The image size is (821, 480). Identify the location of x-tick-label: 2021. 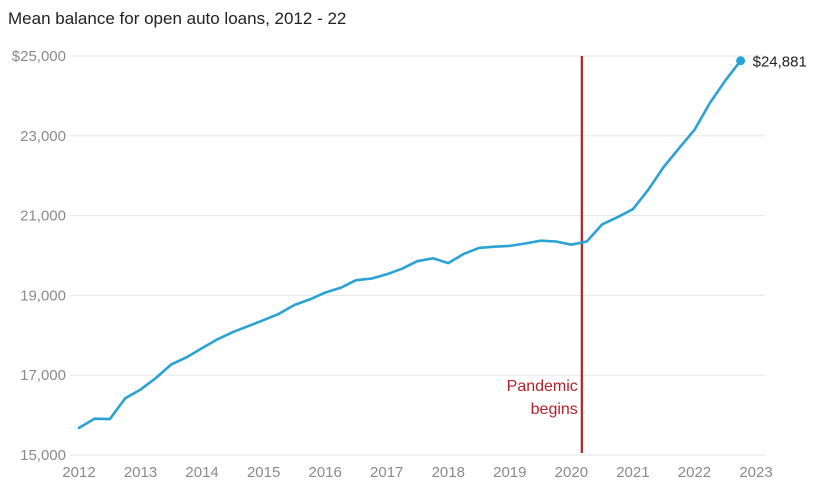
(632, 472).